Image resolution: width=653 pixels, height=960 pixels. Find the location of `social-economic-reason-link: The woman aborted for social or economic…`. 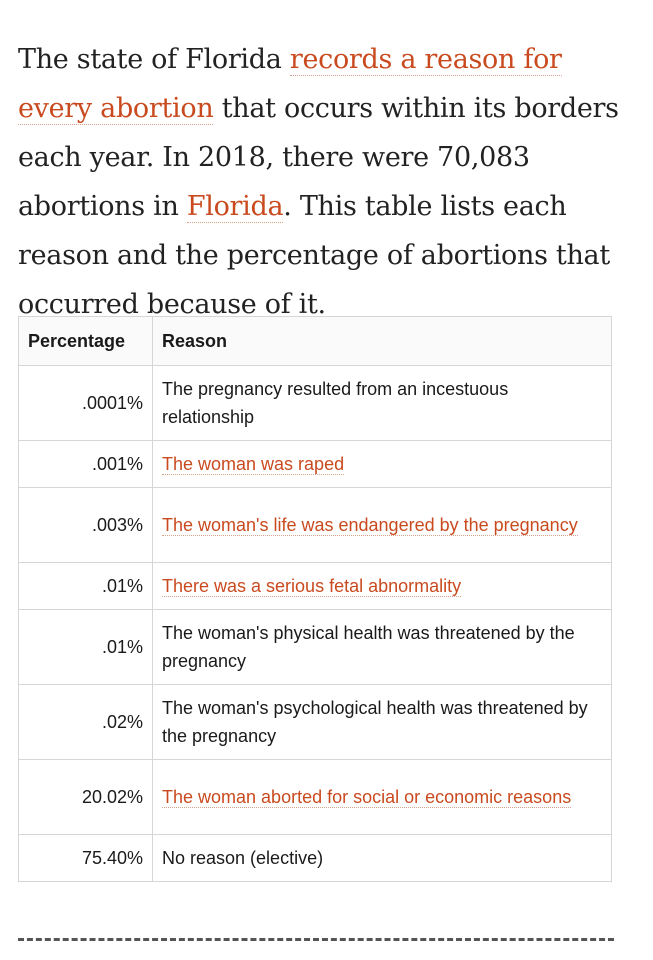

social-economic-reason-link: The woman aborted for social or economic… is located at coordinates (367, 797).